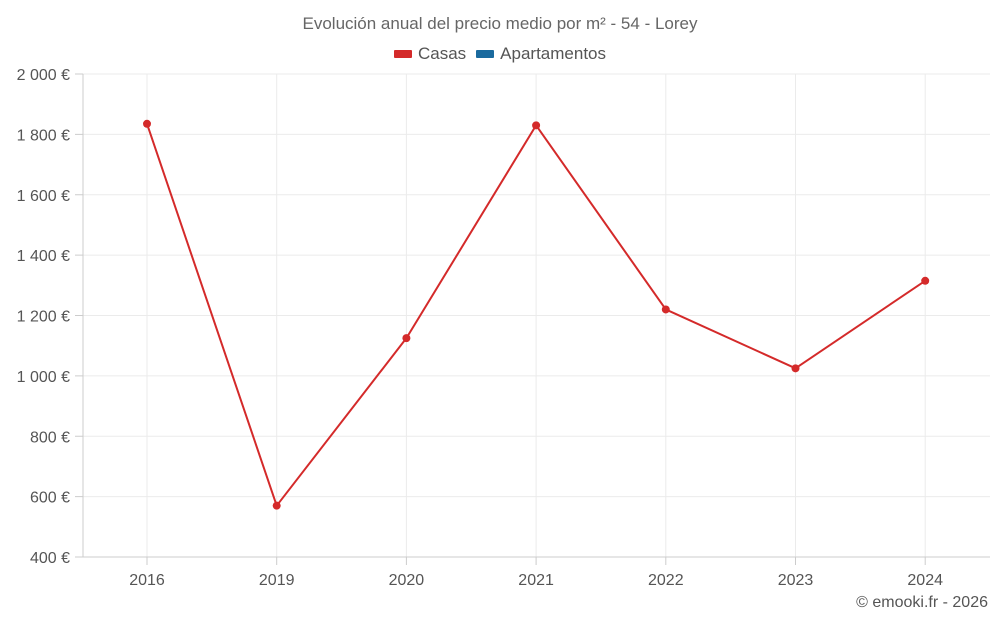 The width and height of the screenshot is (1000, 625). I want to click on data-point-casas-2022, so click(665, 309).